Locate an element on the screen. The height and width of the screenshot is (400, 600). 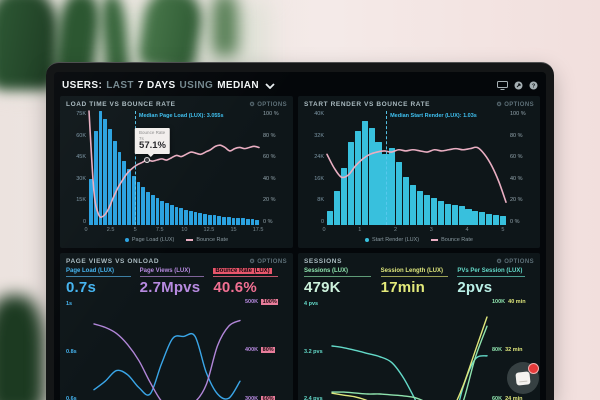
metric-value: 479K is located at coordinates (322, 287).